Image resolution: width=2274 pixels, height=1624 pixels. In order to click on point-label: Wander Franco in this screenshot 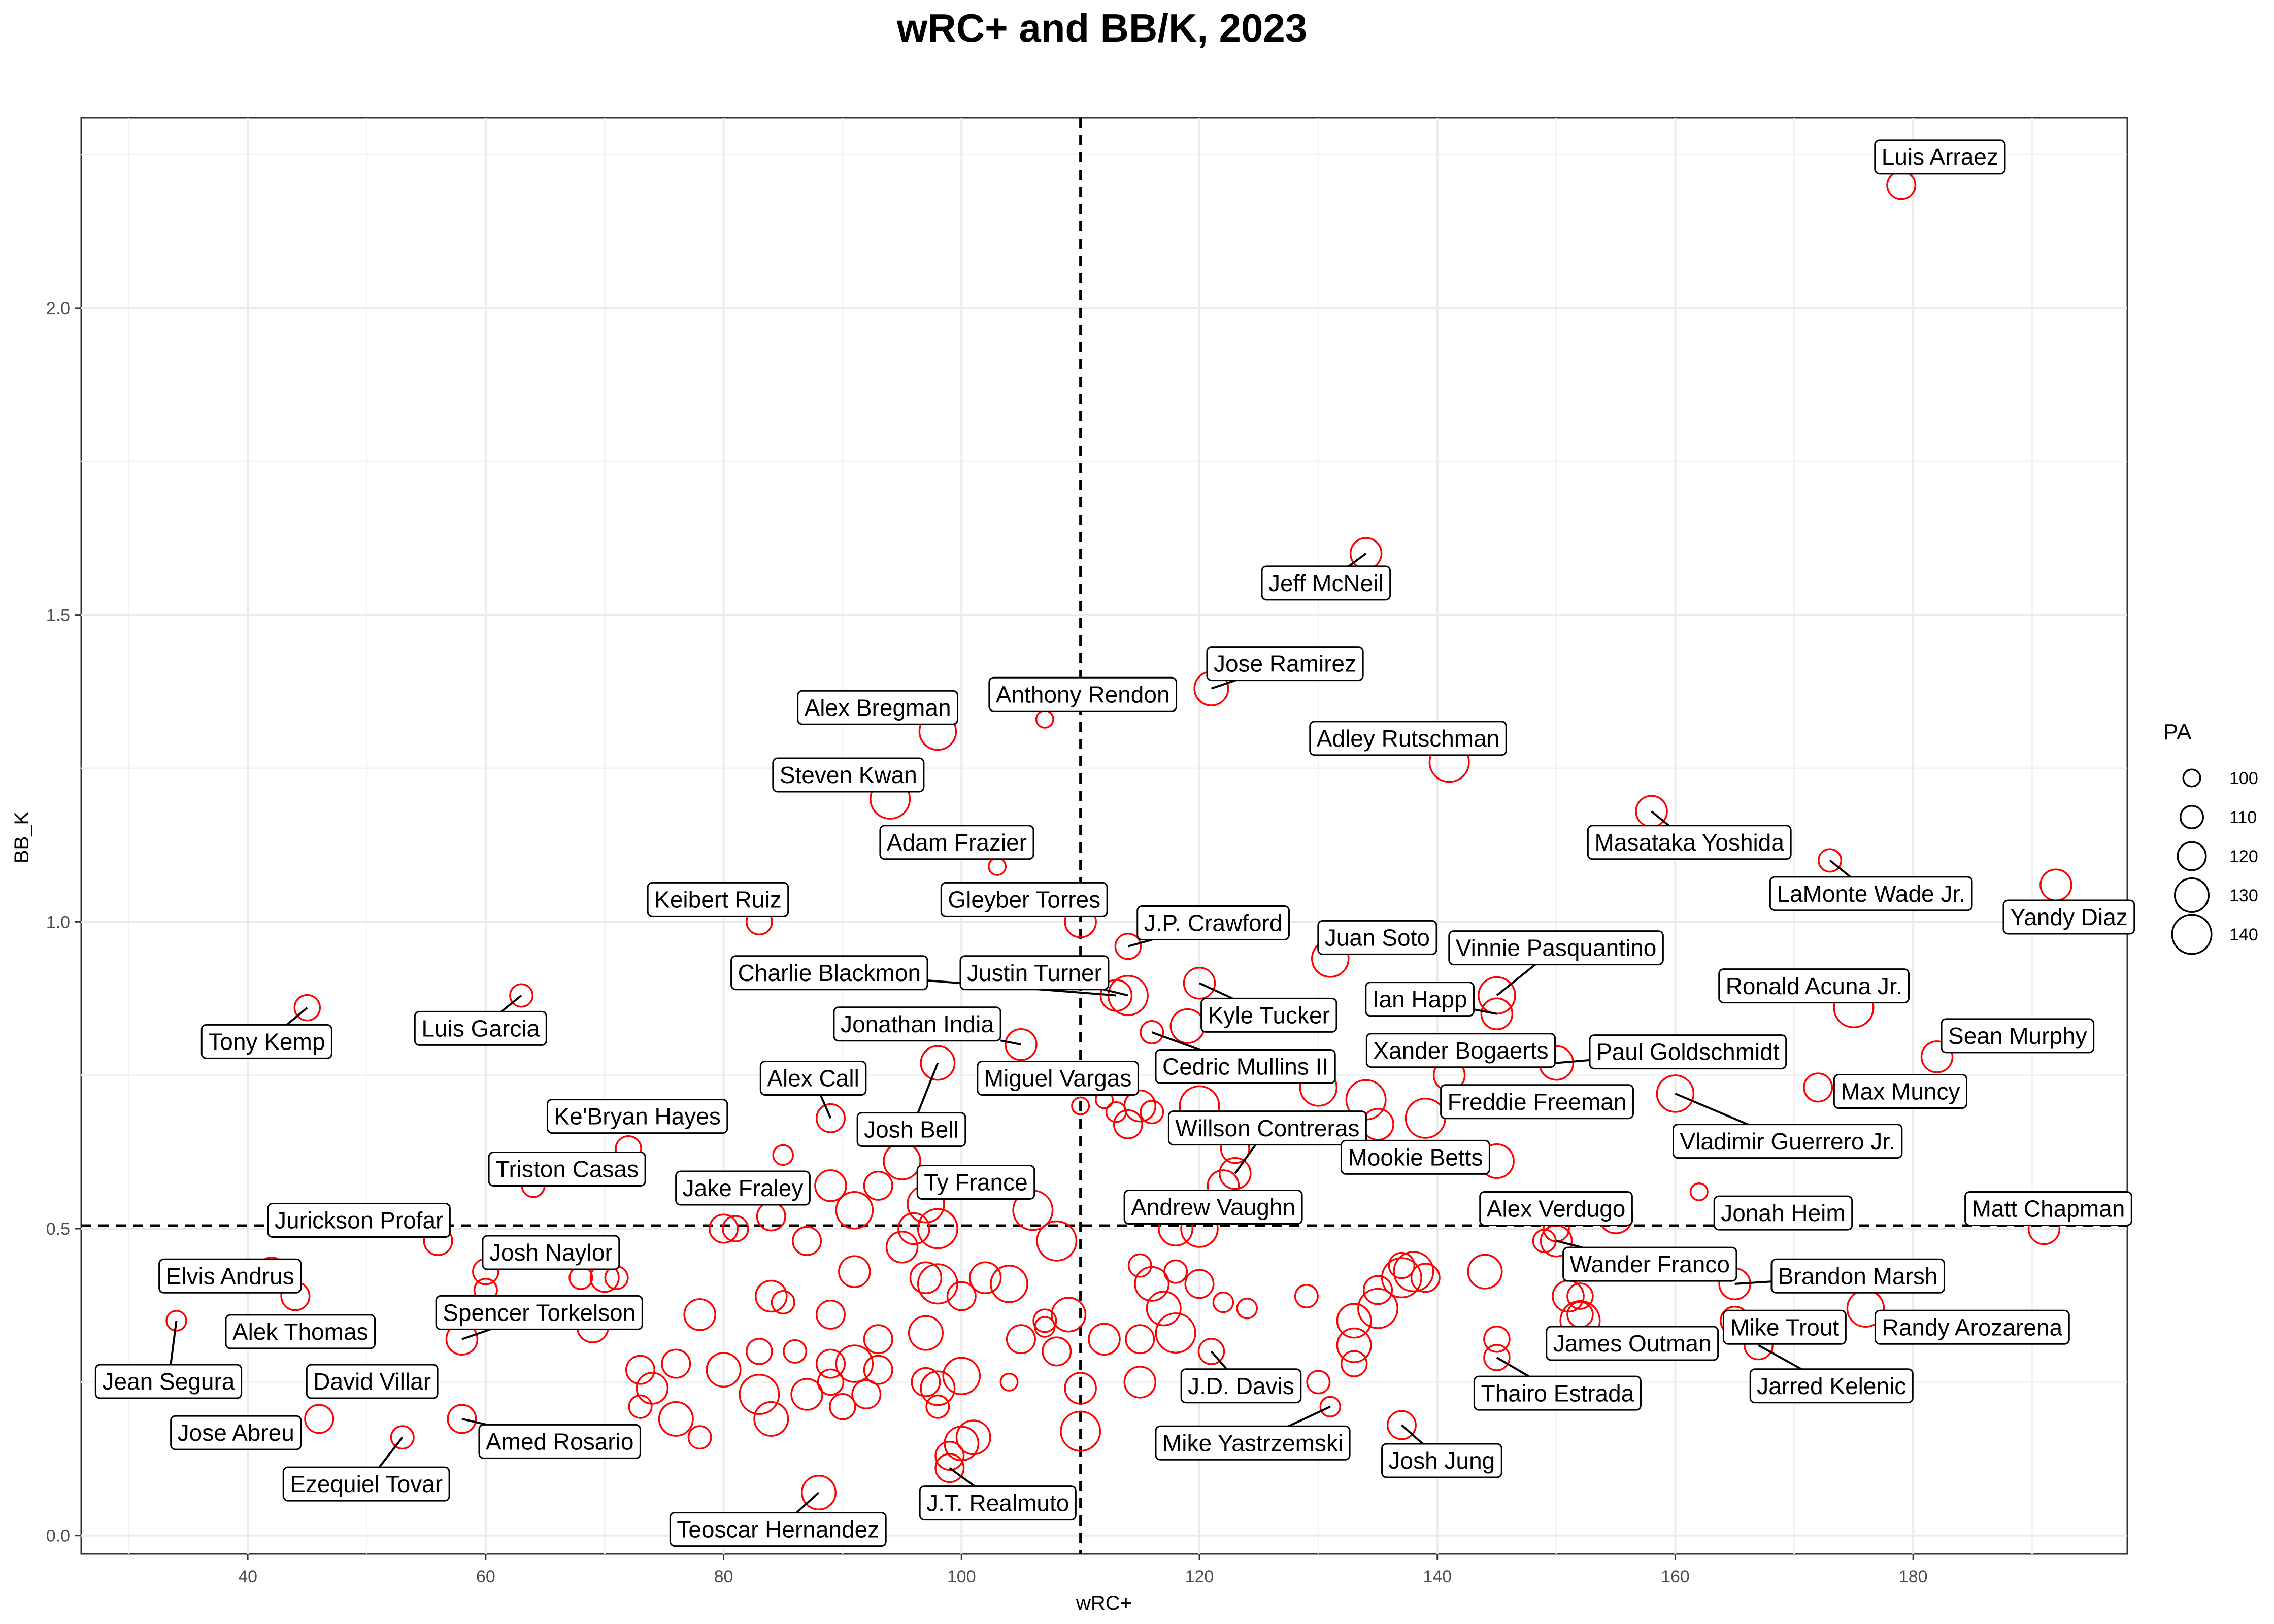, I will do `click(1649, 1264)`.